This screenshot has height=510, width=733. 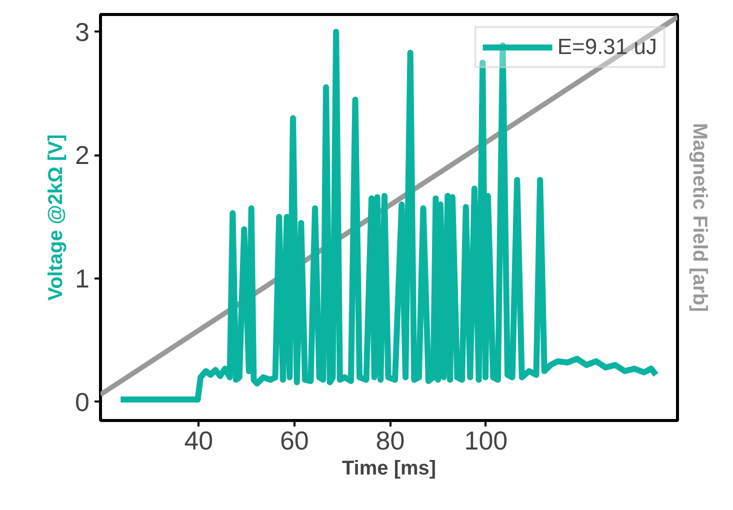 What do you see at coordinates (607, 47) in the screenshot?
I see `legend-label: E=9.31 uJ` at bounding box center [607, 47].